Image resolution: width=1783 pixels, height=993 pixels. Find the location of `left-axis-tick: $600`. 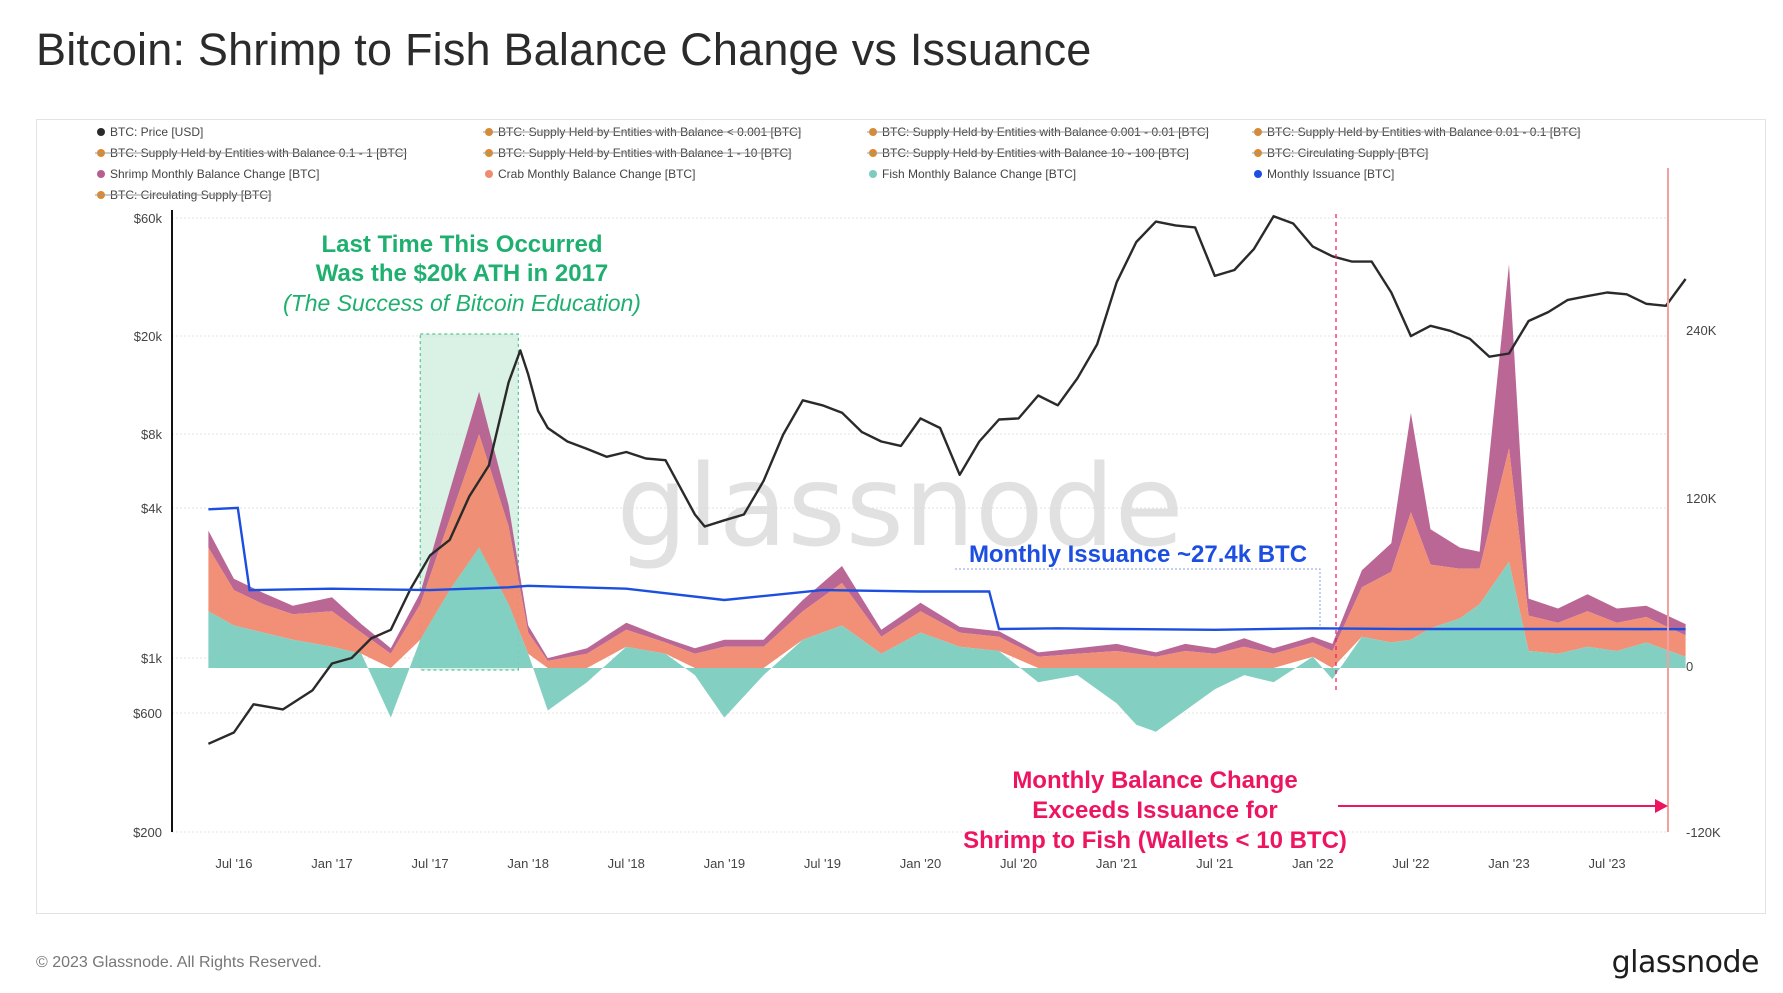

left-axis-tick: $600 is located at coordinates (147, 713).